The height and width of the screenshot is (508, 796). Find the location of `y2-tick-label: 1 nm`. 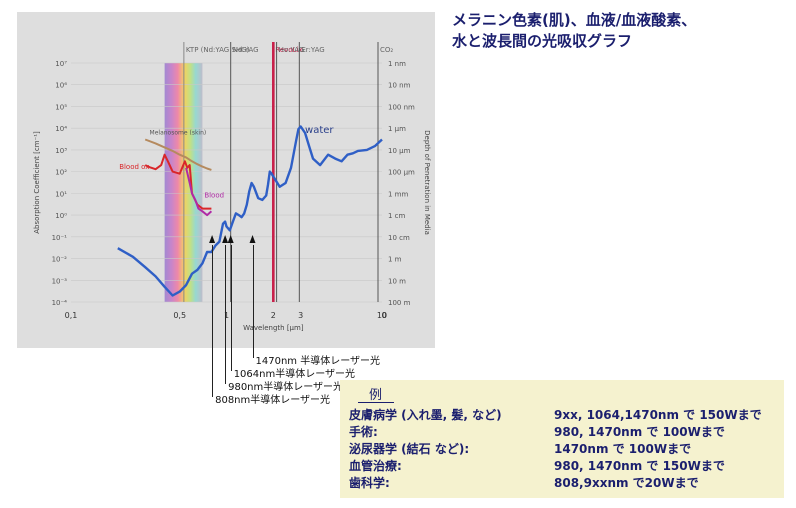

y2-tick-label: 1 nm is located at coordinates (397, 64).